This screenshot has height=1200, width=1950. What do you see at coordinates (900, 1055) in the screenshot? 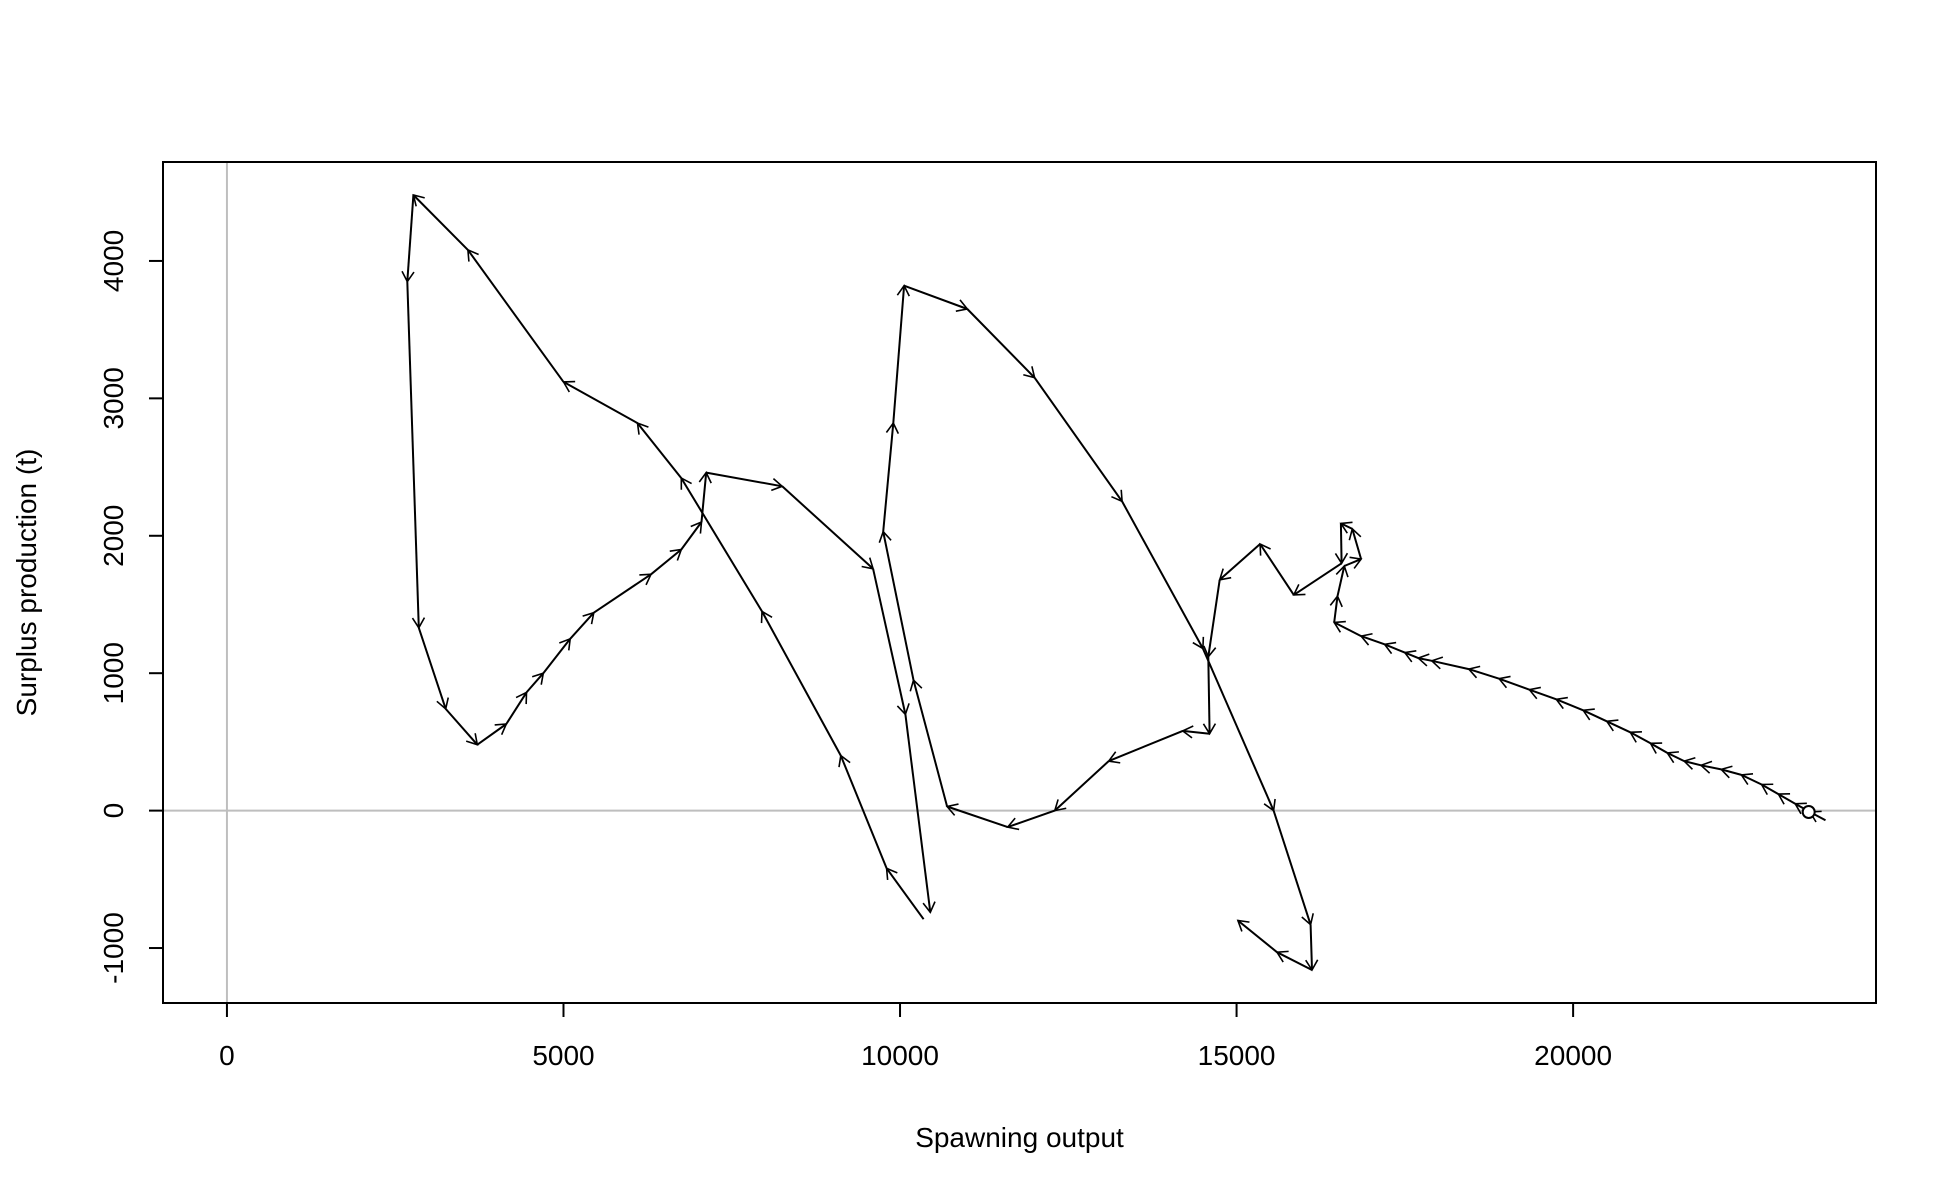
I see `x-tick-label: 10000` at bounding box center [900, 1055].